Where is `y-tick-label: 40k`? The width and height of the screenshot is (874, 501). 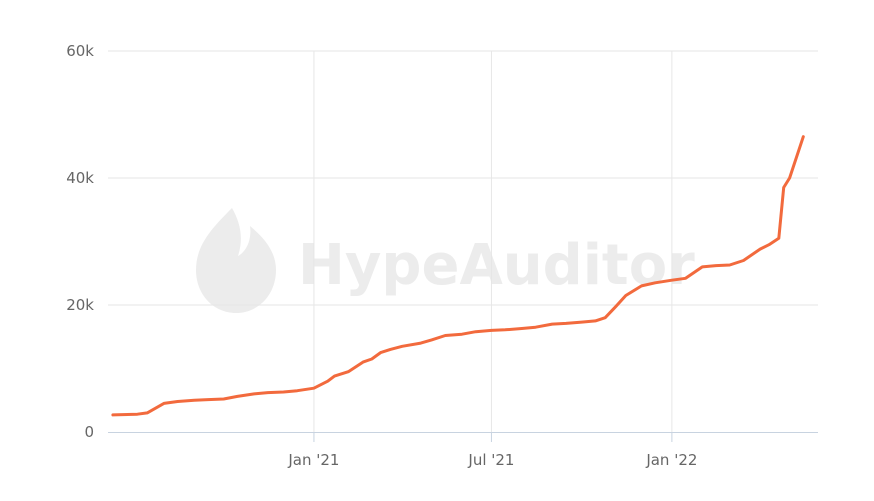 y-tick-label: 40k is located at coordinates (80, 178).